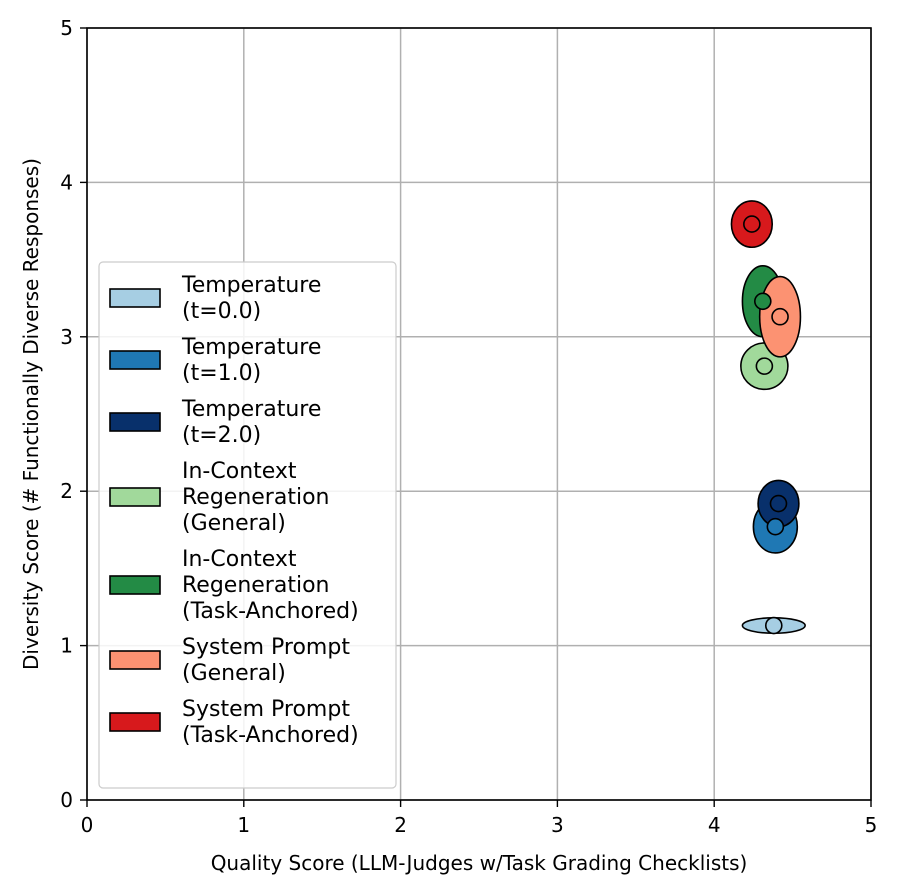 This screenshot has width=898, height=896. What do you see at coordinates (243, 825) in the screenshot?
I see `x-tick-label: 1` at bounding box center [243, 825].